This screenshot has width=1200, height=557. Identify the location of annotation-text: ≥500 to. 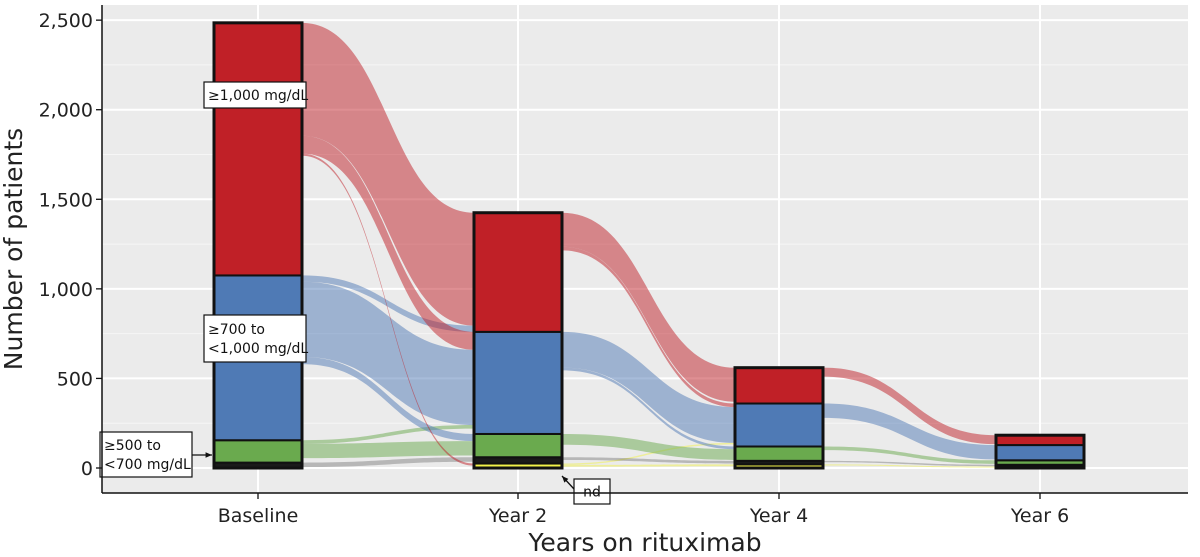
(132, 446).